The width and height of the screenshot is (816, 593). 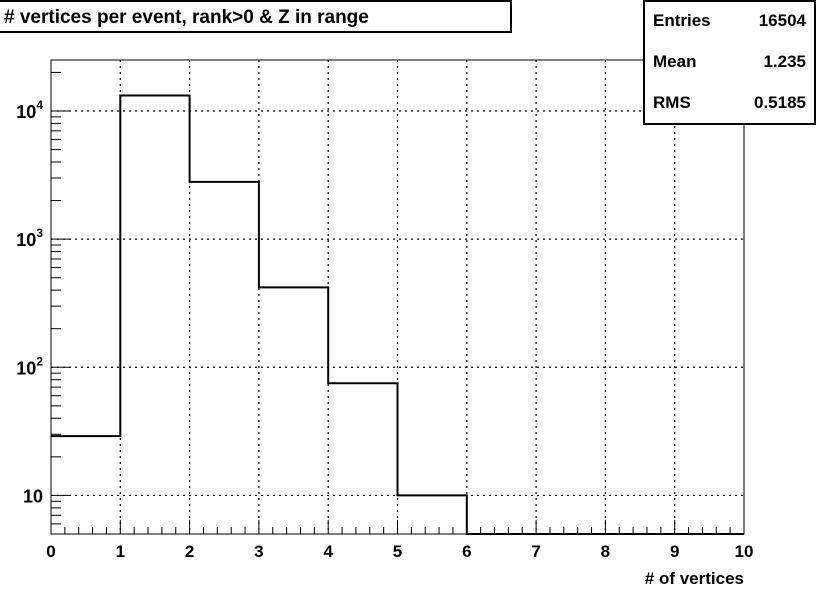 I want to click on x-axis-label: # of vertices, so click(x=694, y=578).